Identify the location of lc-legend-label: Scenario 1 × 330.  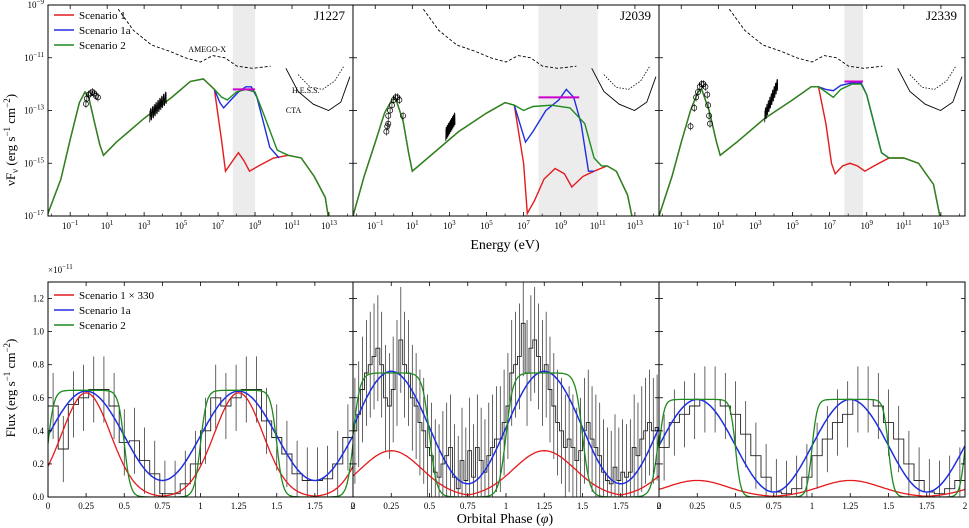
(116, 296).